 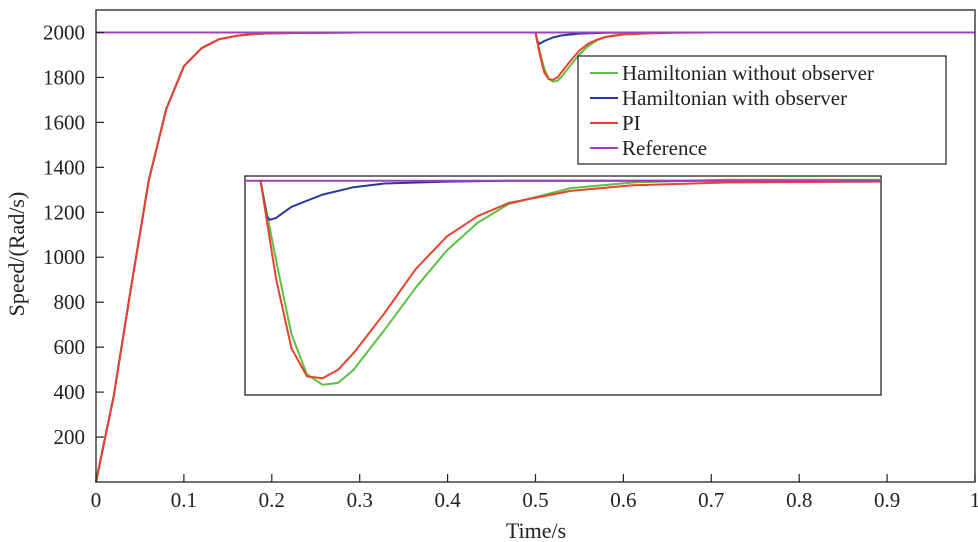 I want to click on x-tick-label-2: 0.2, so click(x=272, y=500).